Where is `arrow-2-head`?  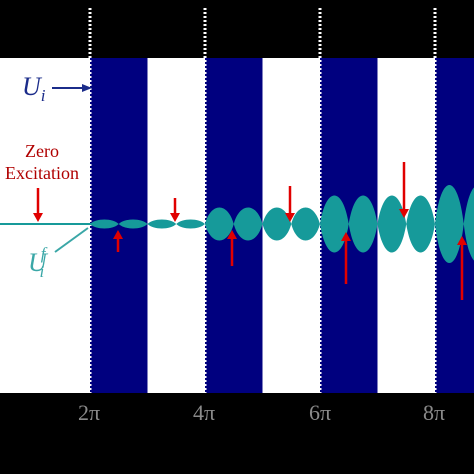
arrow-2-head is located at coordinates (175, 217).